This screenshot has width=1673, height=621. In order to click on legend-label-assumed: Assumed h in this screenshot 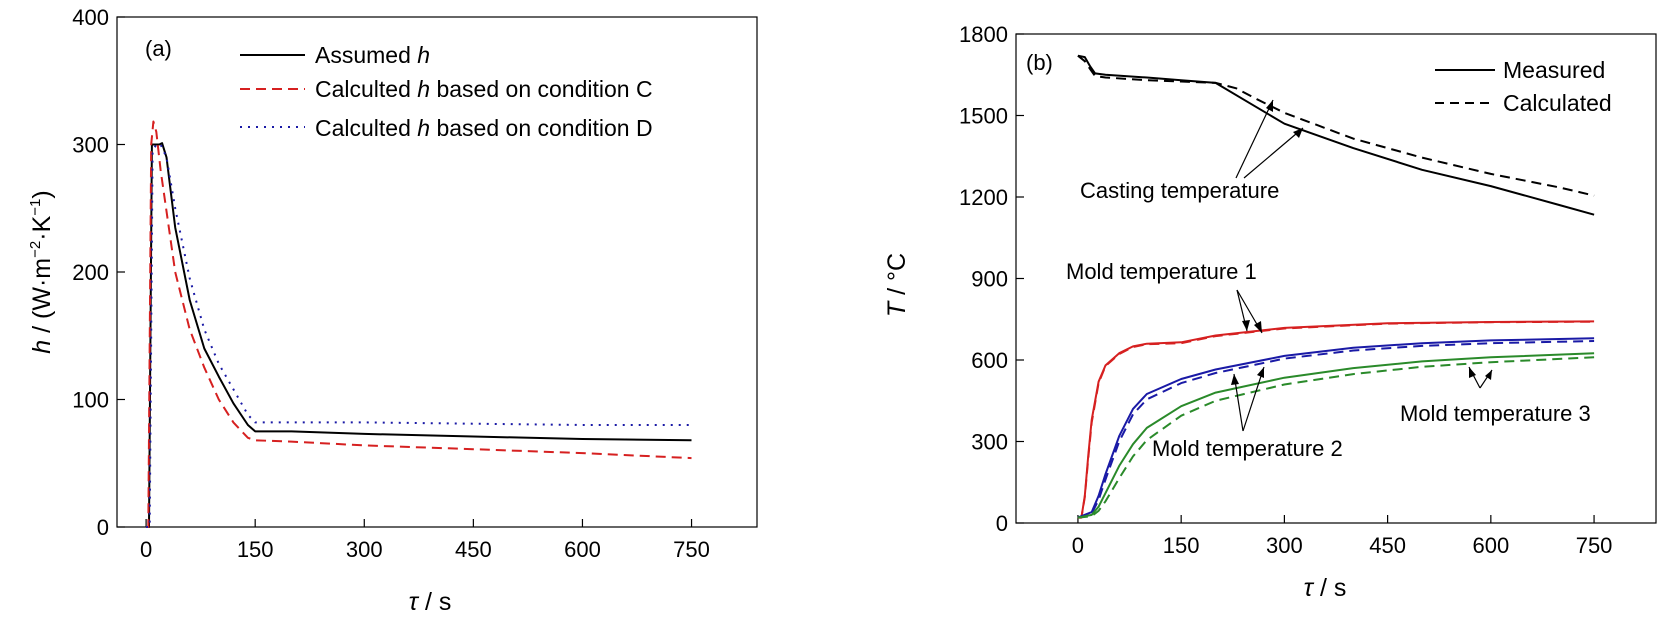, I will do `click(372, 55)`.